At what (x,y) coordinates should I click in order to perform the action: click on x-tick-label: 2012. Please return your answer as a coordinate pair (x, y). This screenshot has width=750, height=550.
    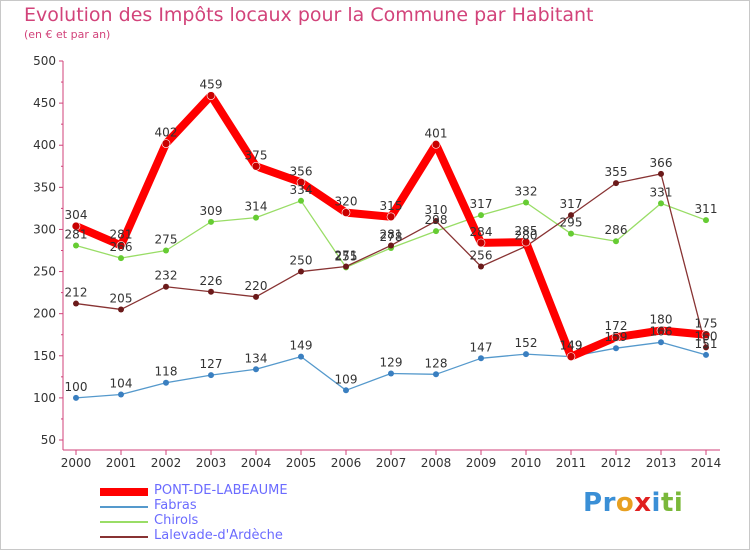
    Looking at the image, I should click on (616, 463).